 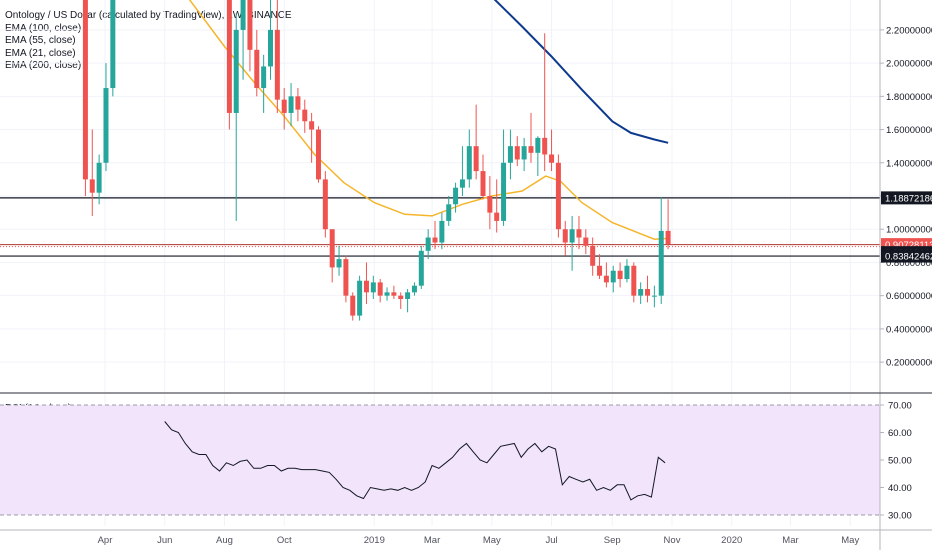 What do you see at coordinates (40, 53) in the screenshot?
I see `indicator-ema-21-label: EMA (21, close)` at bounding box center [40, 53].